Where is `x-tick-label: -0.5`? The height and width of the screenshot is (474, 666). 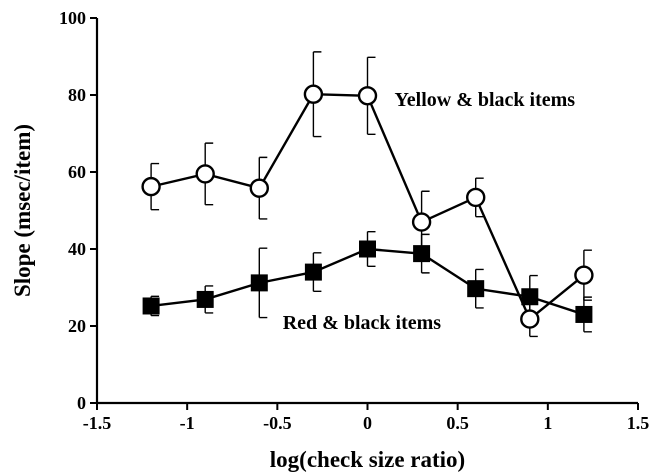 x-tick-label: -0.5 is located at coordinates (277, 423).